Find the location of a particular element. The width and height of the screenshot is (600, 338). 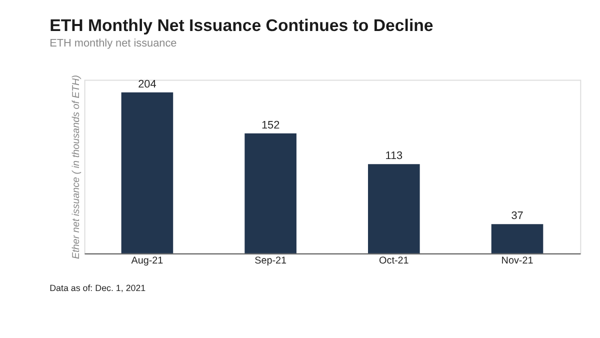

chart-title: ETH Monthly Net Issuance Continues to Decline is located at coordinates (242, 25).